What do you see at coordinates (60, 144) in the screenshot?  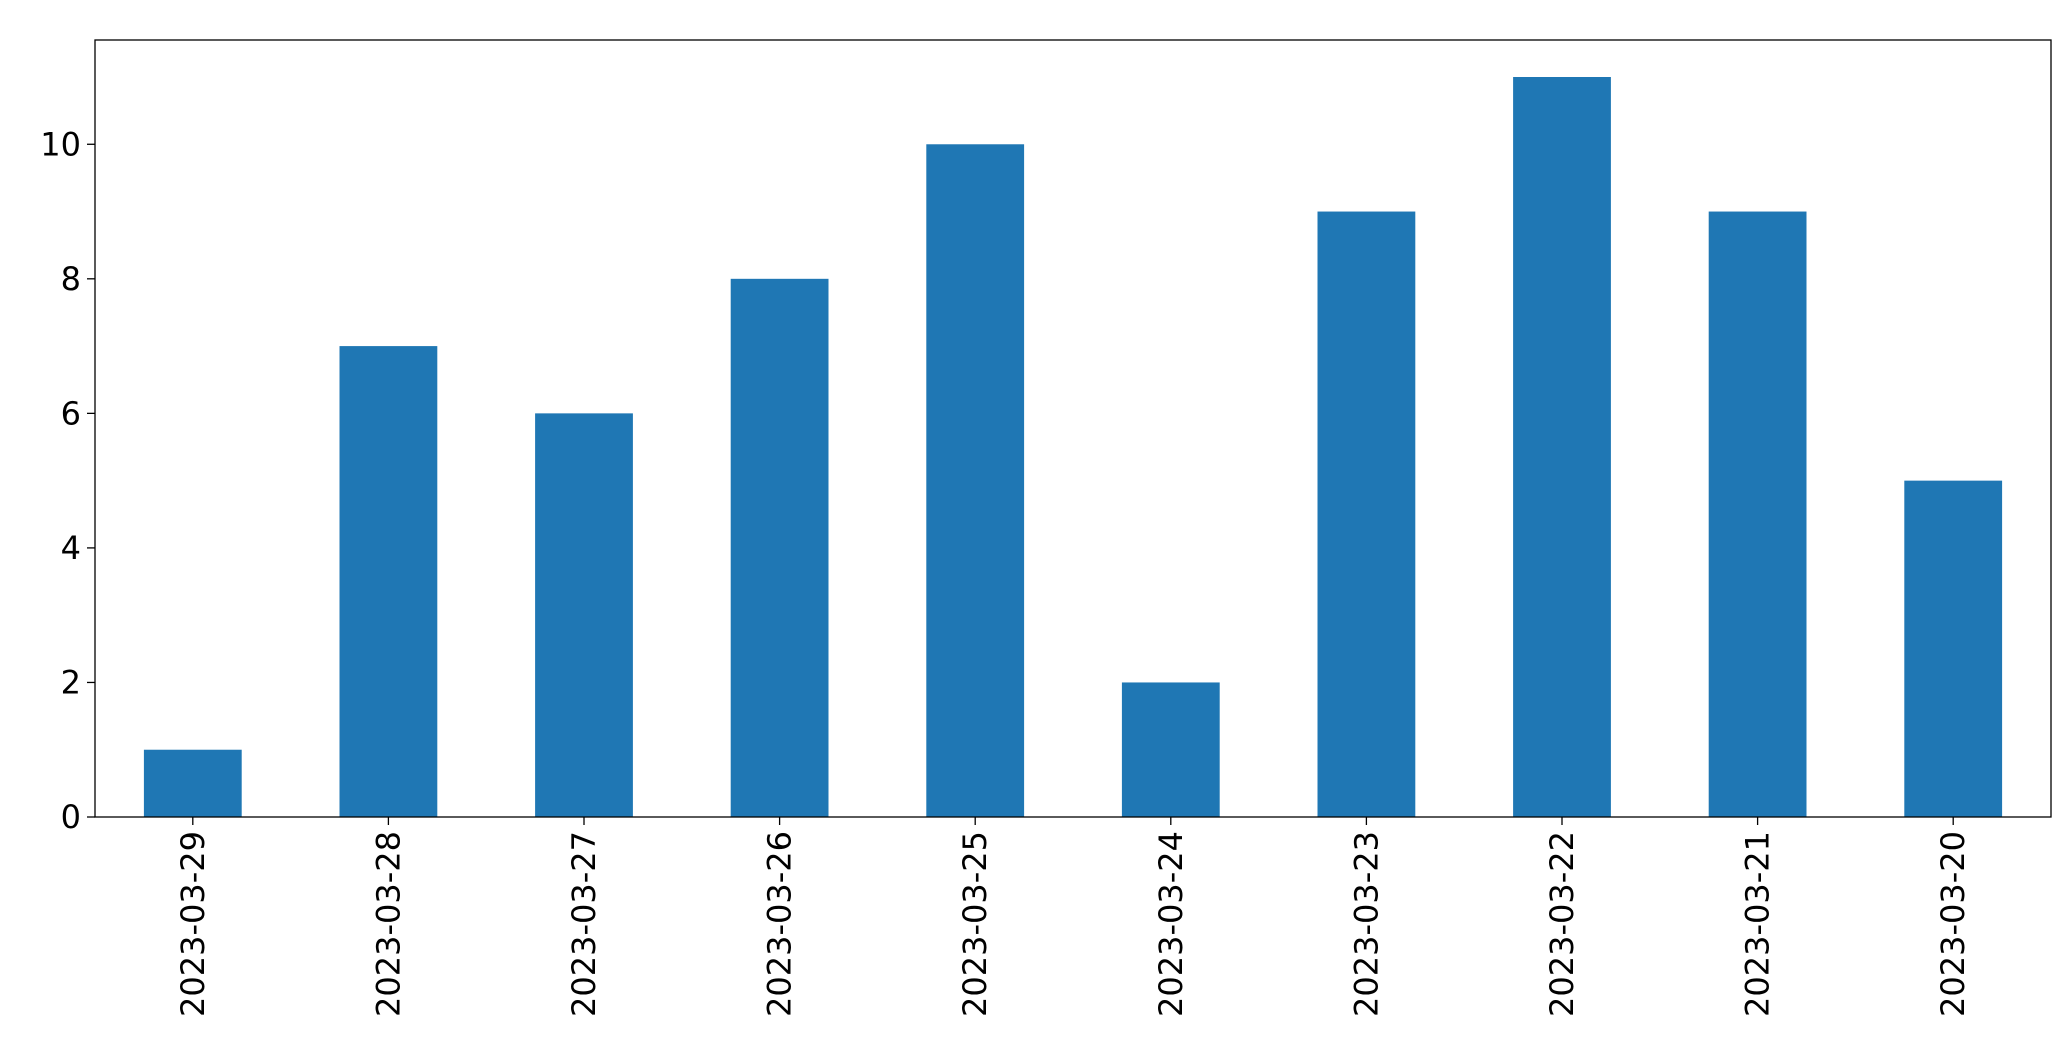 I see `y-tick-label: 10` at bounding box center [60, 144].